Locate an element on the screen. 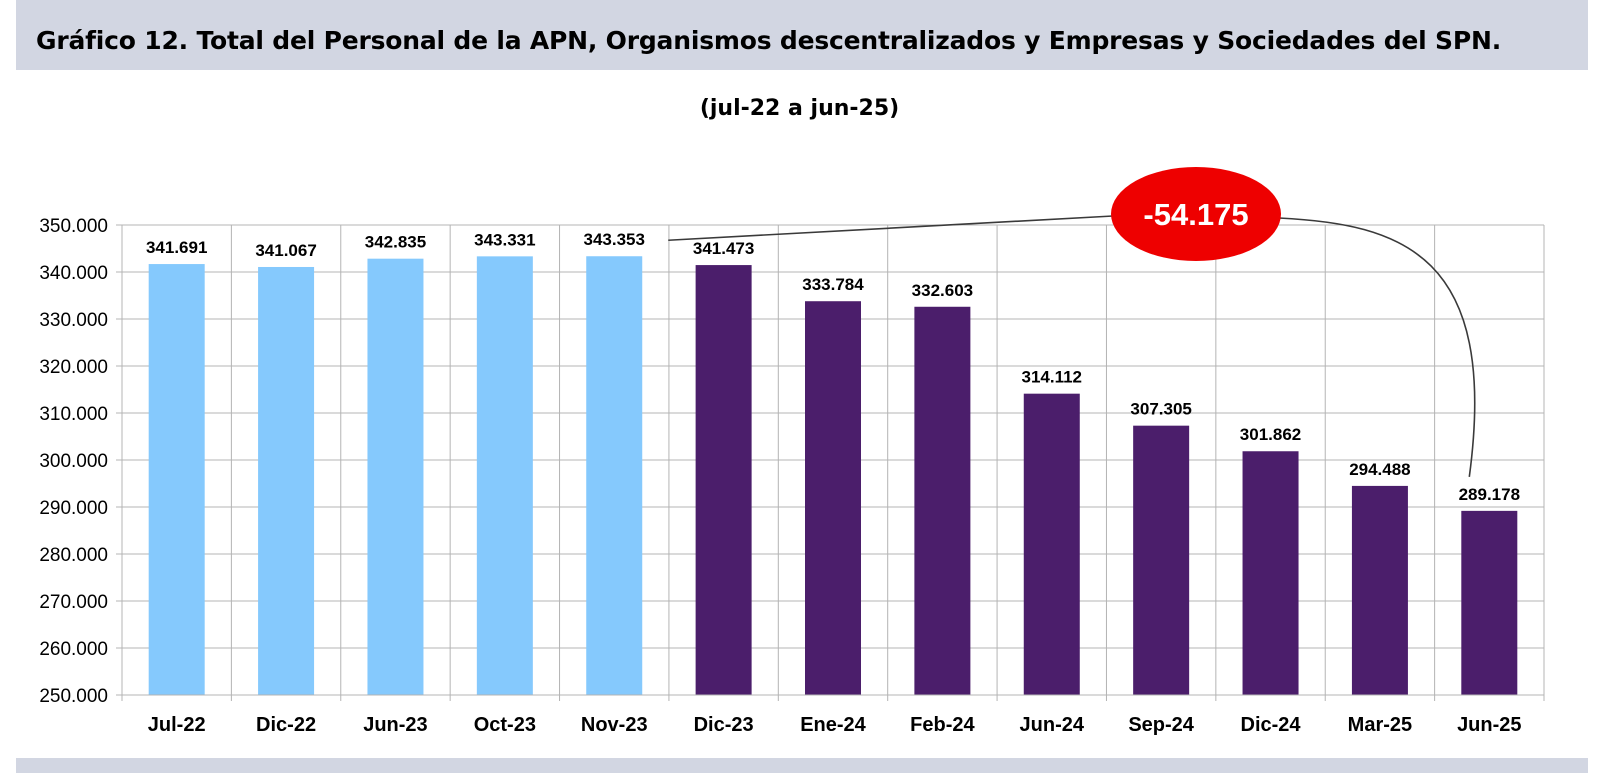 Image resolution: width=1599 pixels, height=773 pixels. category-label: Nov-23 is located at coordinates (614, 725).